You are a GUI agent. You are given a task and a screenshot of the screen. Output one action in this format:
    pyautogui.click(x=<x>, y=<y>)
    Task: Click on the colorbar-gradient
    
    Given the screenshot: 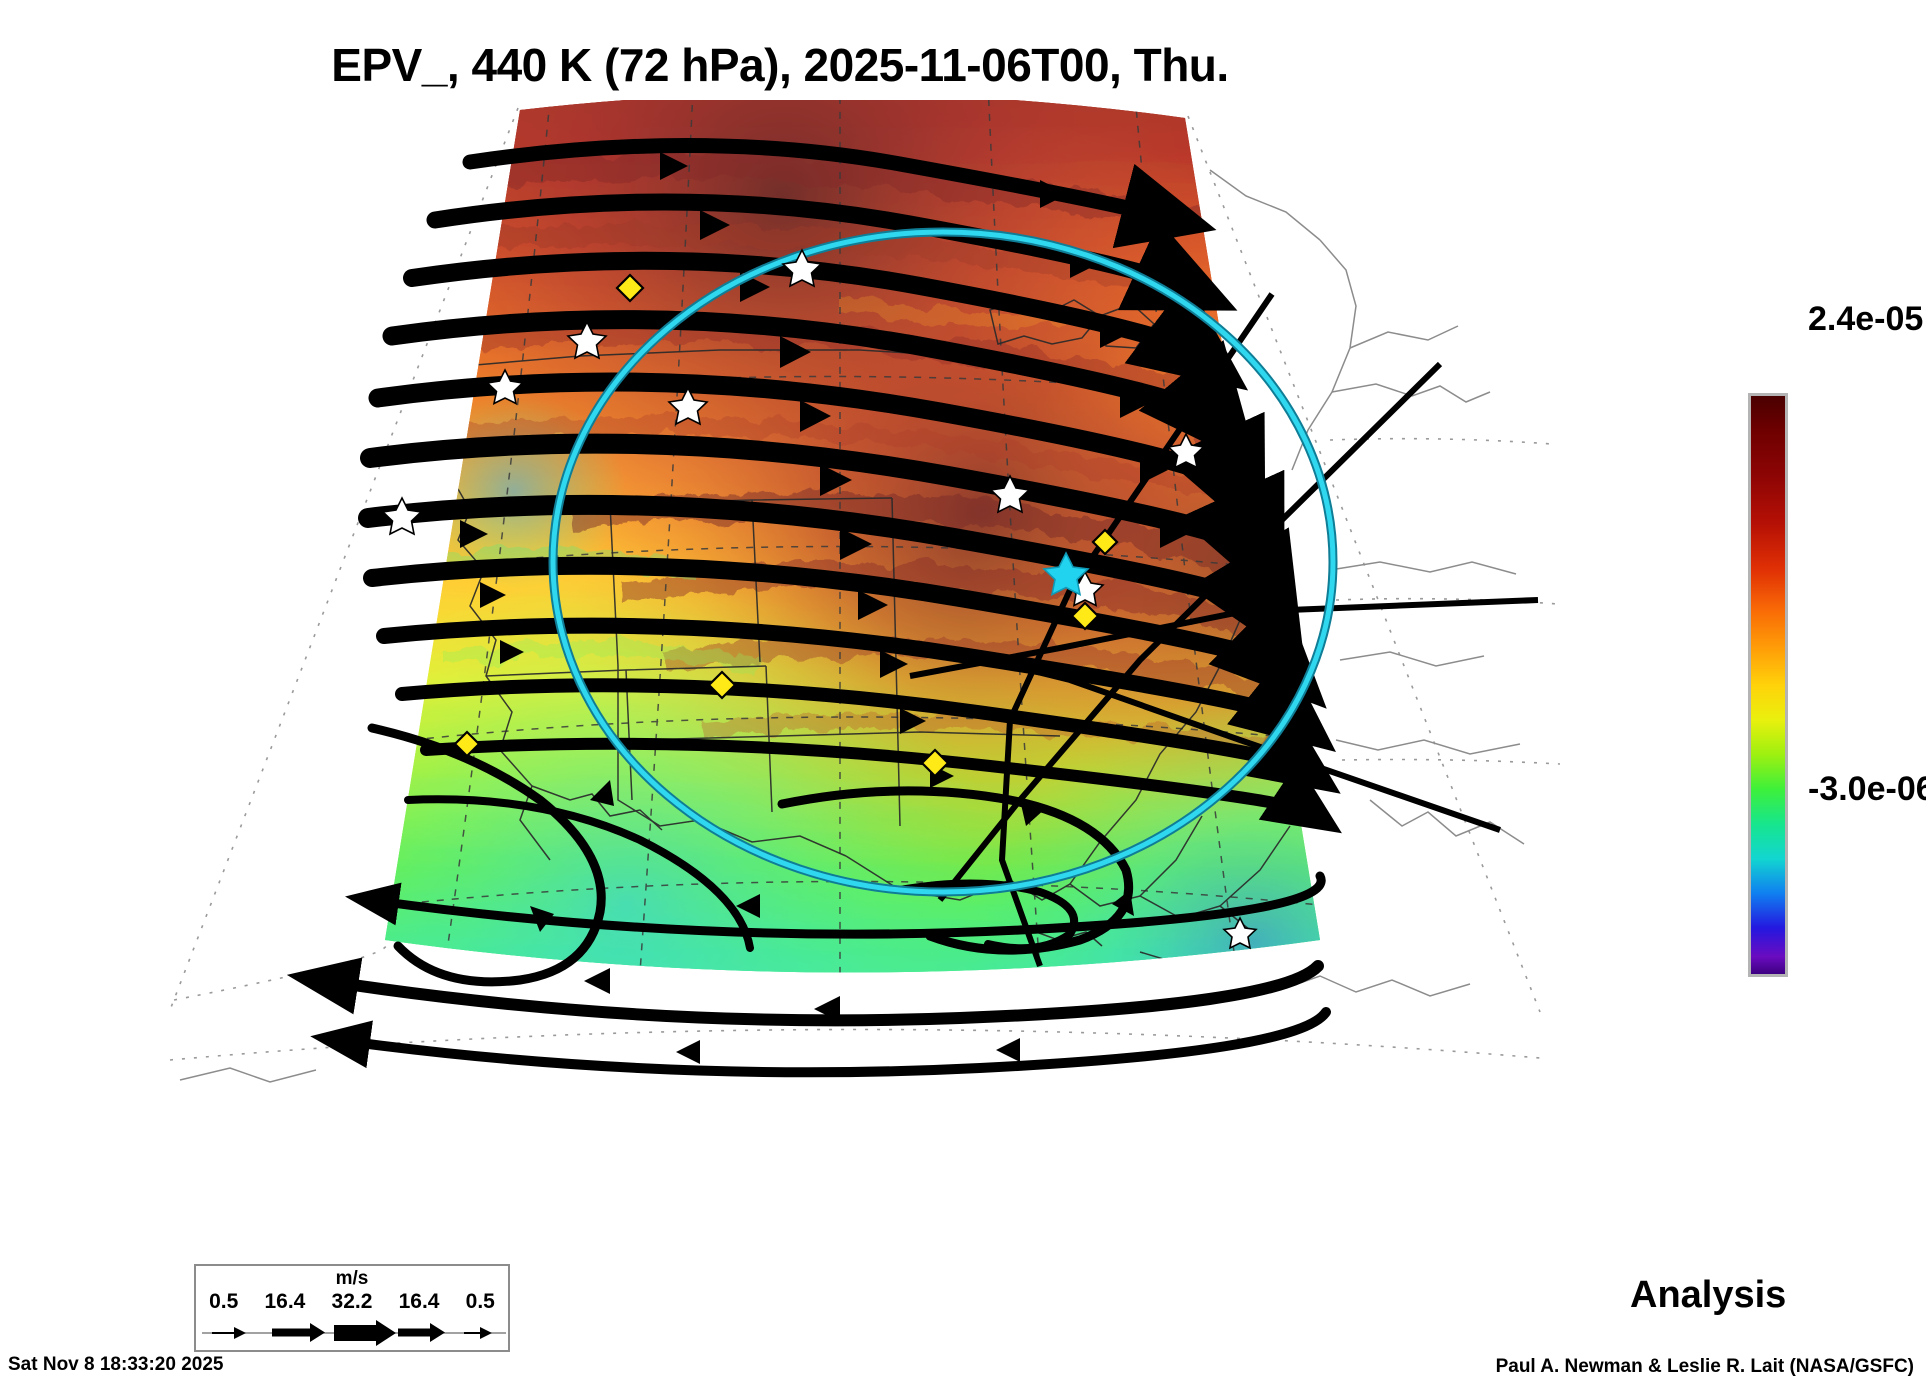 What is the action you would take?
    pyautogui.click(x=1768, y=685)
    